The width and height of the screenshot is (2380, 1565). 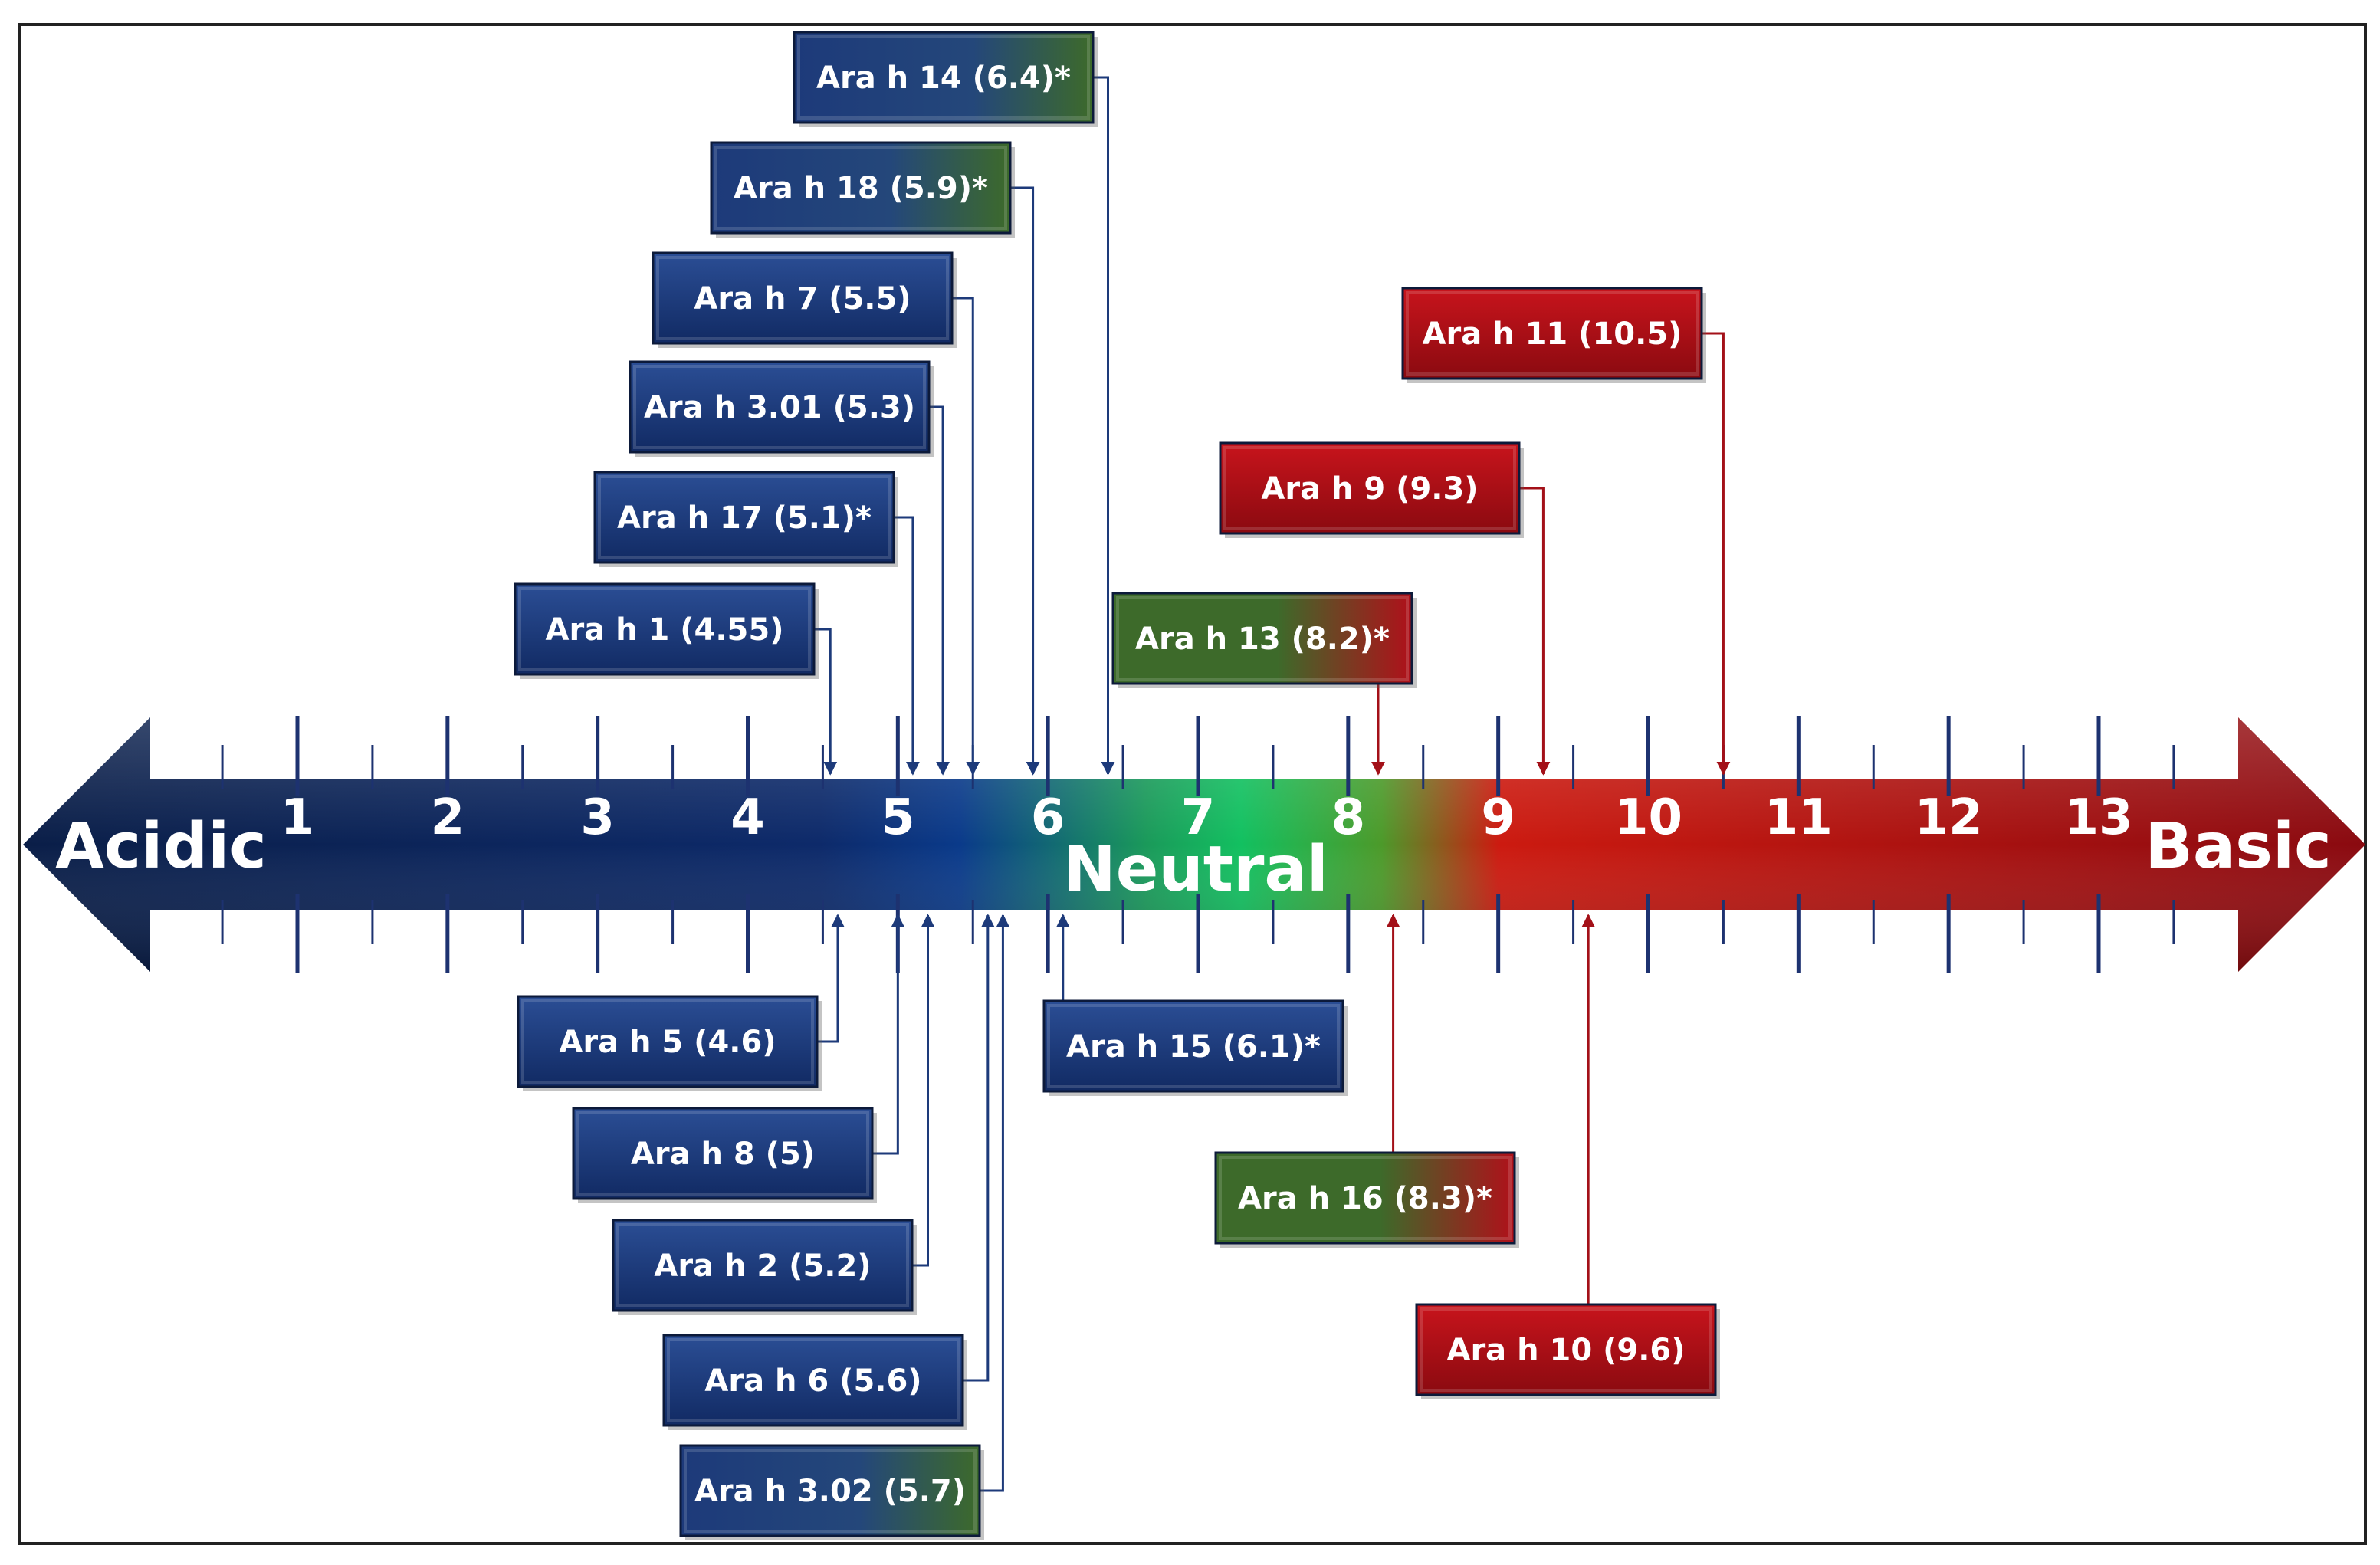 I want to click on allergen-label: Ara h 3.01 (5.3), so click(x=779, y=407).